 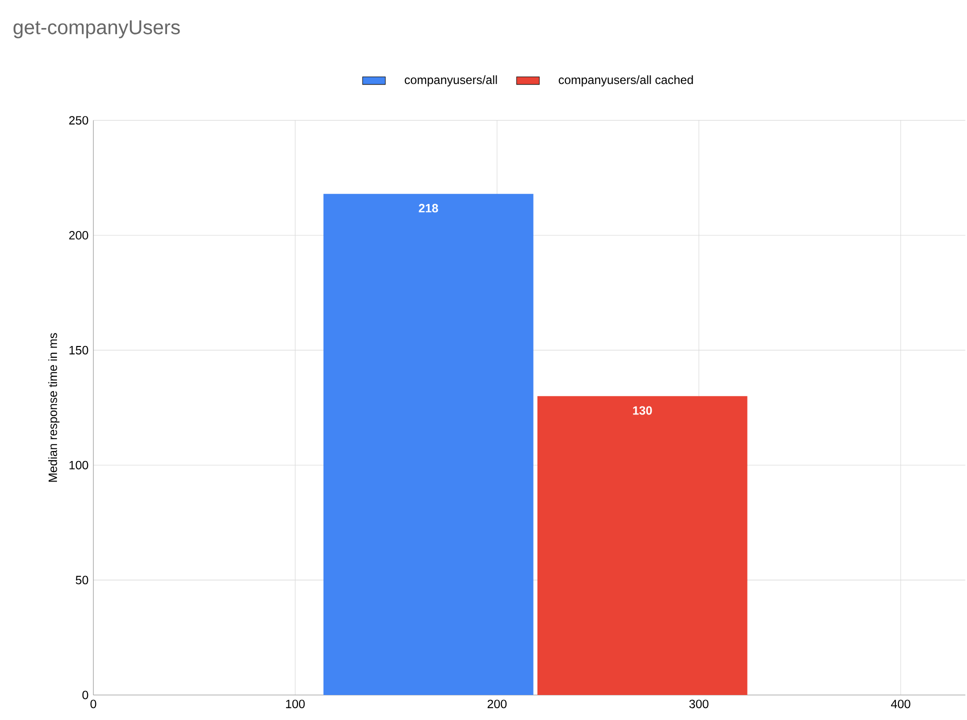 What do you see at coordinates (625, 80) in the screenshot?
I see `legend-label: companyusers/all cached` at bounding box center [625, 80].